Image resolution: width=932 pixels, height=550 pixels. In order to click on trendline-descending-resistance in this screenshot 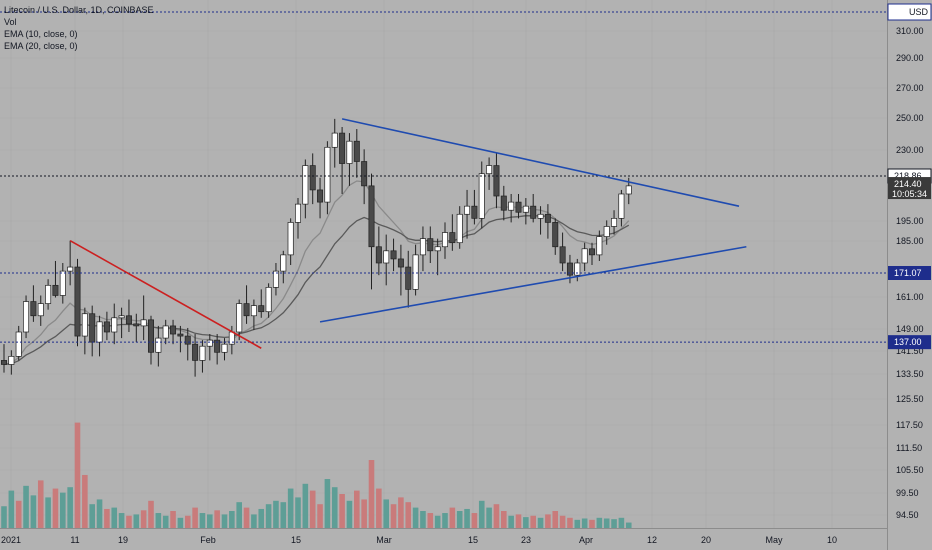, I will do `click(540, 162)`.